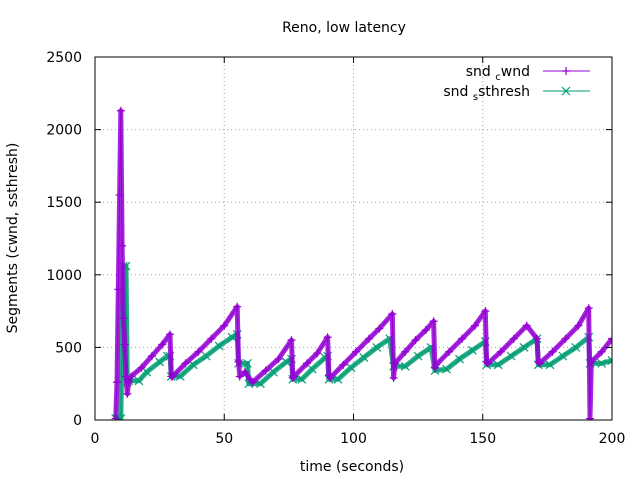 The image size is (640, 480). I want to click on legend-label-rest: sthresh, so click(504, 92).